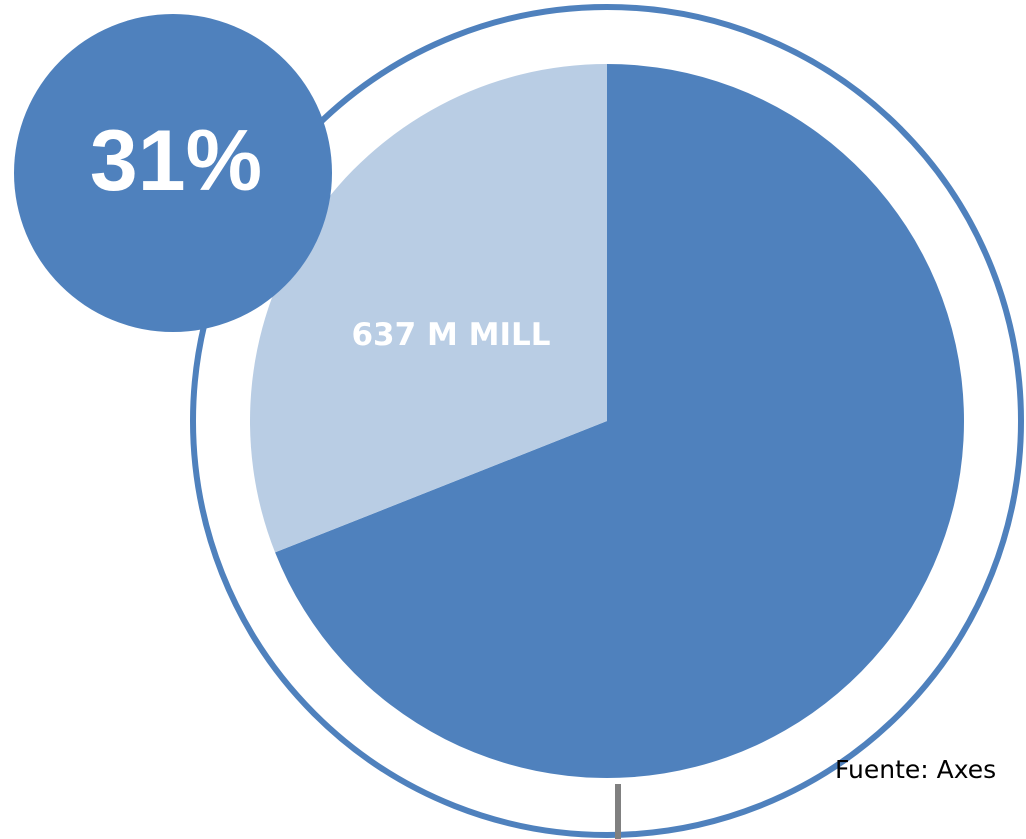 The width and height of the screenshot is (1026, 839). I want to click on percent-badge, so click(173, 173).